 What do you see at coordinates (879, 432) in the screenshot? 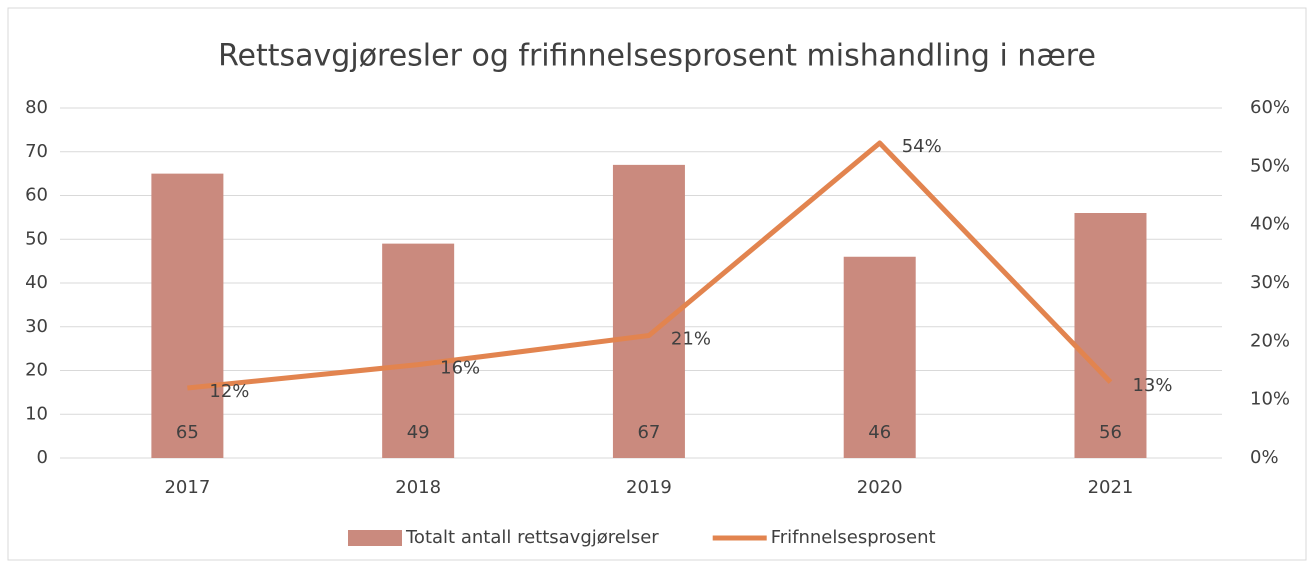
I see `bar-value-label: 46` at bounding box center [879, 432].